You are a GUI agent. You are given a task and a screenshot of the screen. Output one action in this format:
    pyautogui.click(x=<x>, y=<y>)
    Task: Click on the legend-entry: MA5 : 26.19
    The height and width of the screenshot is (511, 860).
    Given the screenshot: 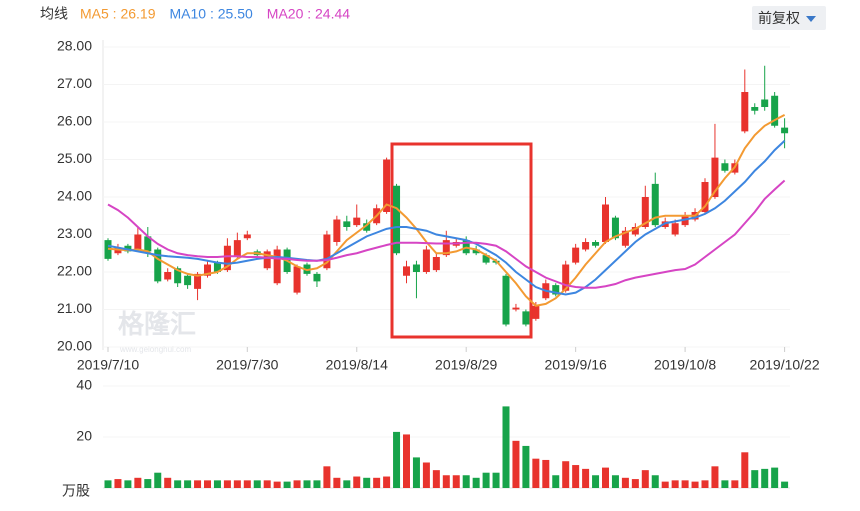 What is the action you would take?
    pyautogui.click(x=118, y=14)
    